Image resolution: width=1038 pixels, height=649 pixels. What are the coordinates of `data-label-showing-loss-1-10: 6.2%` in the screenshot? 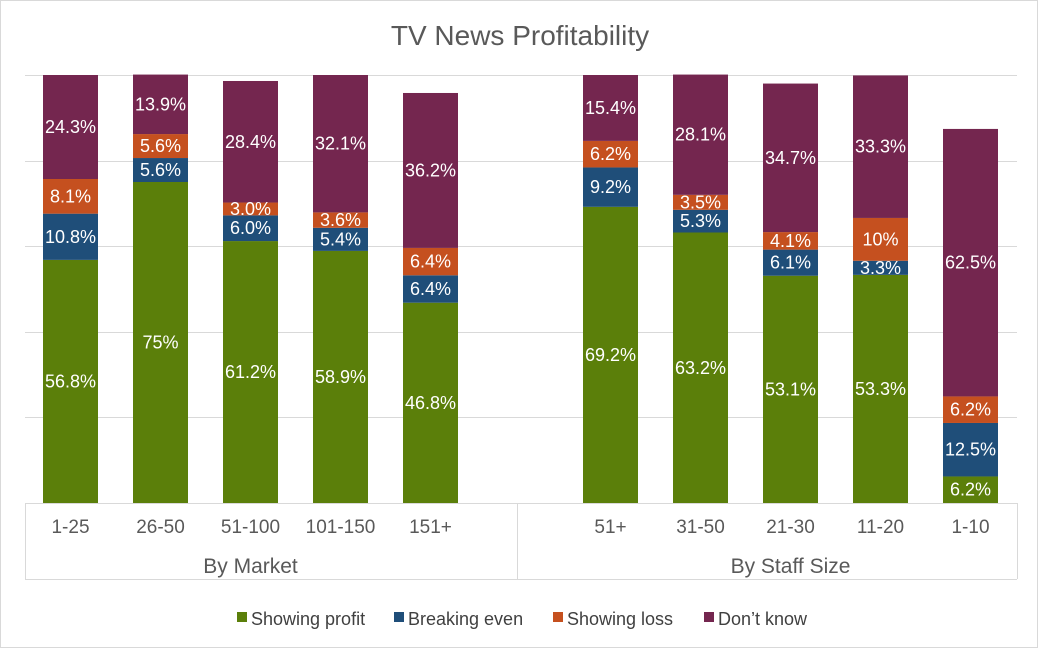 It's located at (970, 410).